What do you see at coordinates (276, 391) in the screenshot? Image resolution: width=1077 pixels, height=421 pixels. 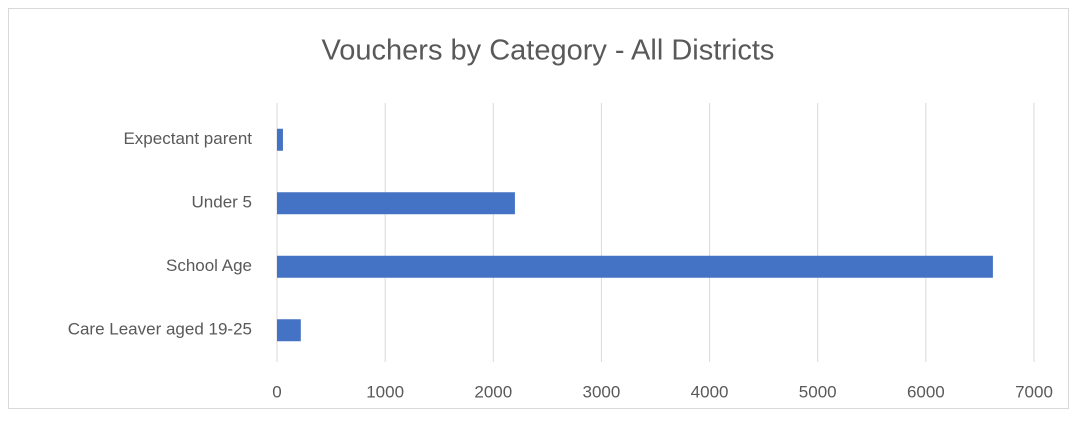 I see `x-tick-label: 0` at bounding box center [276, 391].